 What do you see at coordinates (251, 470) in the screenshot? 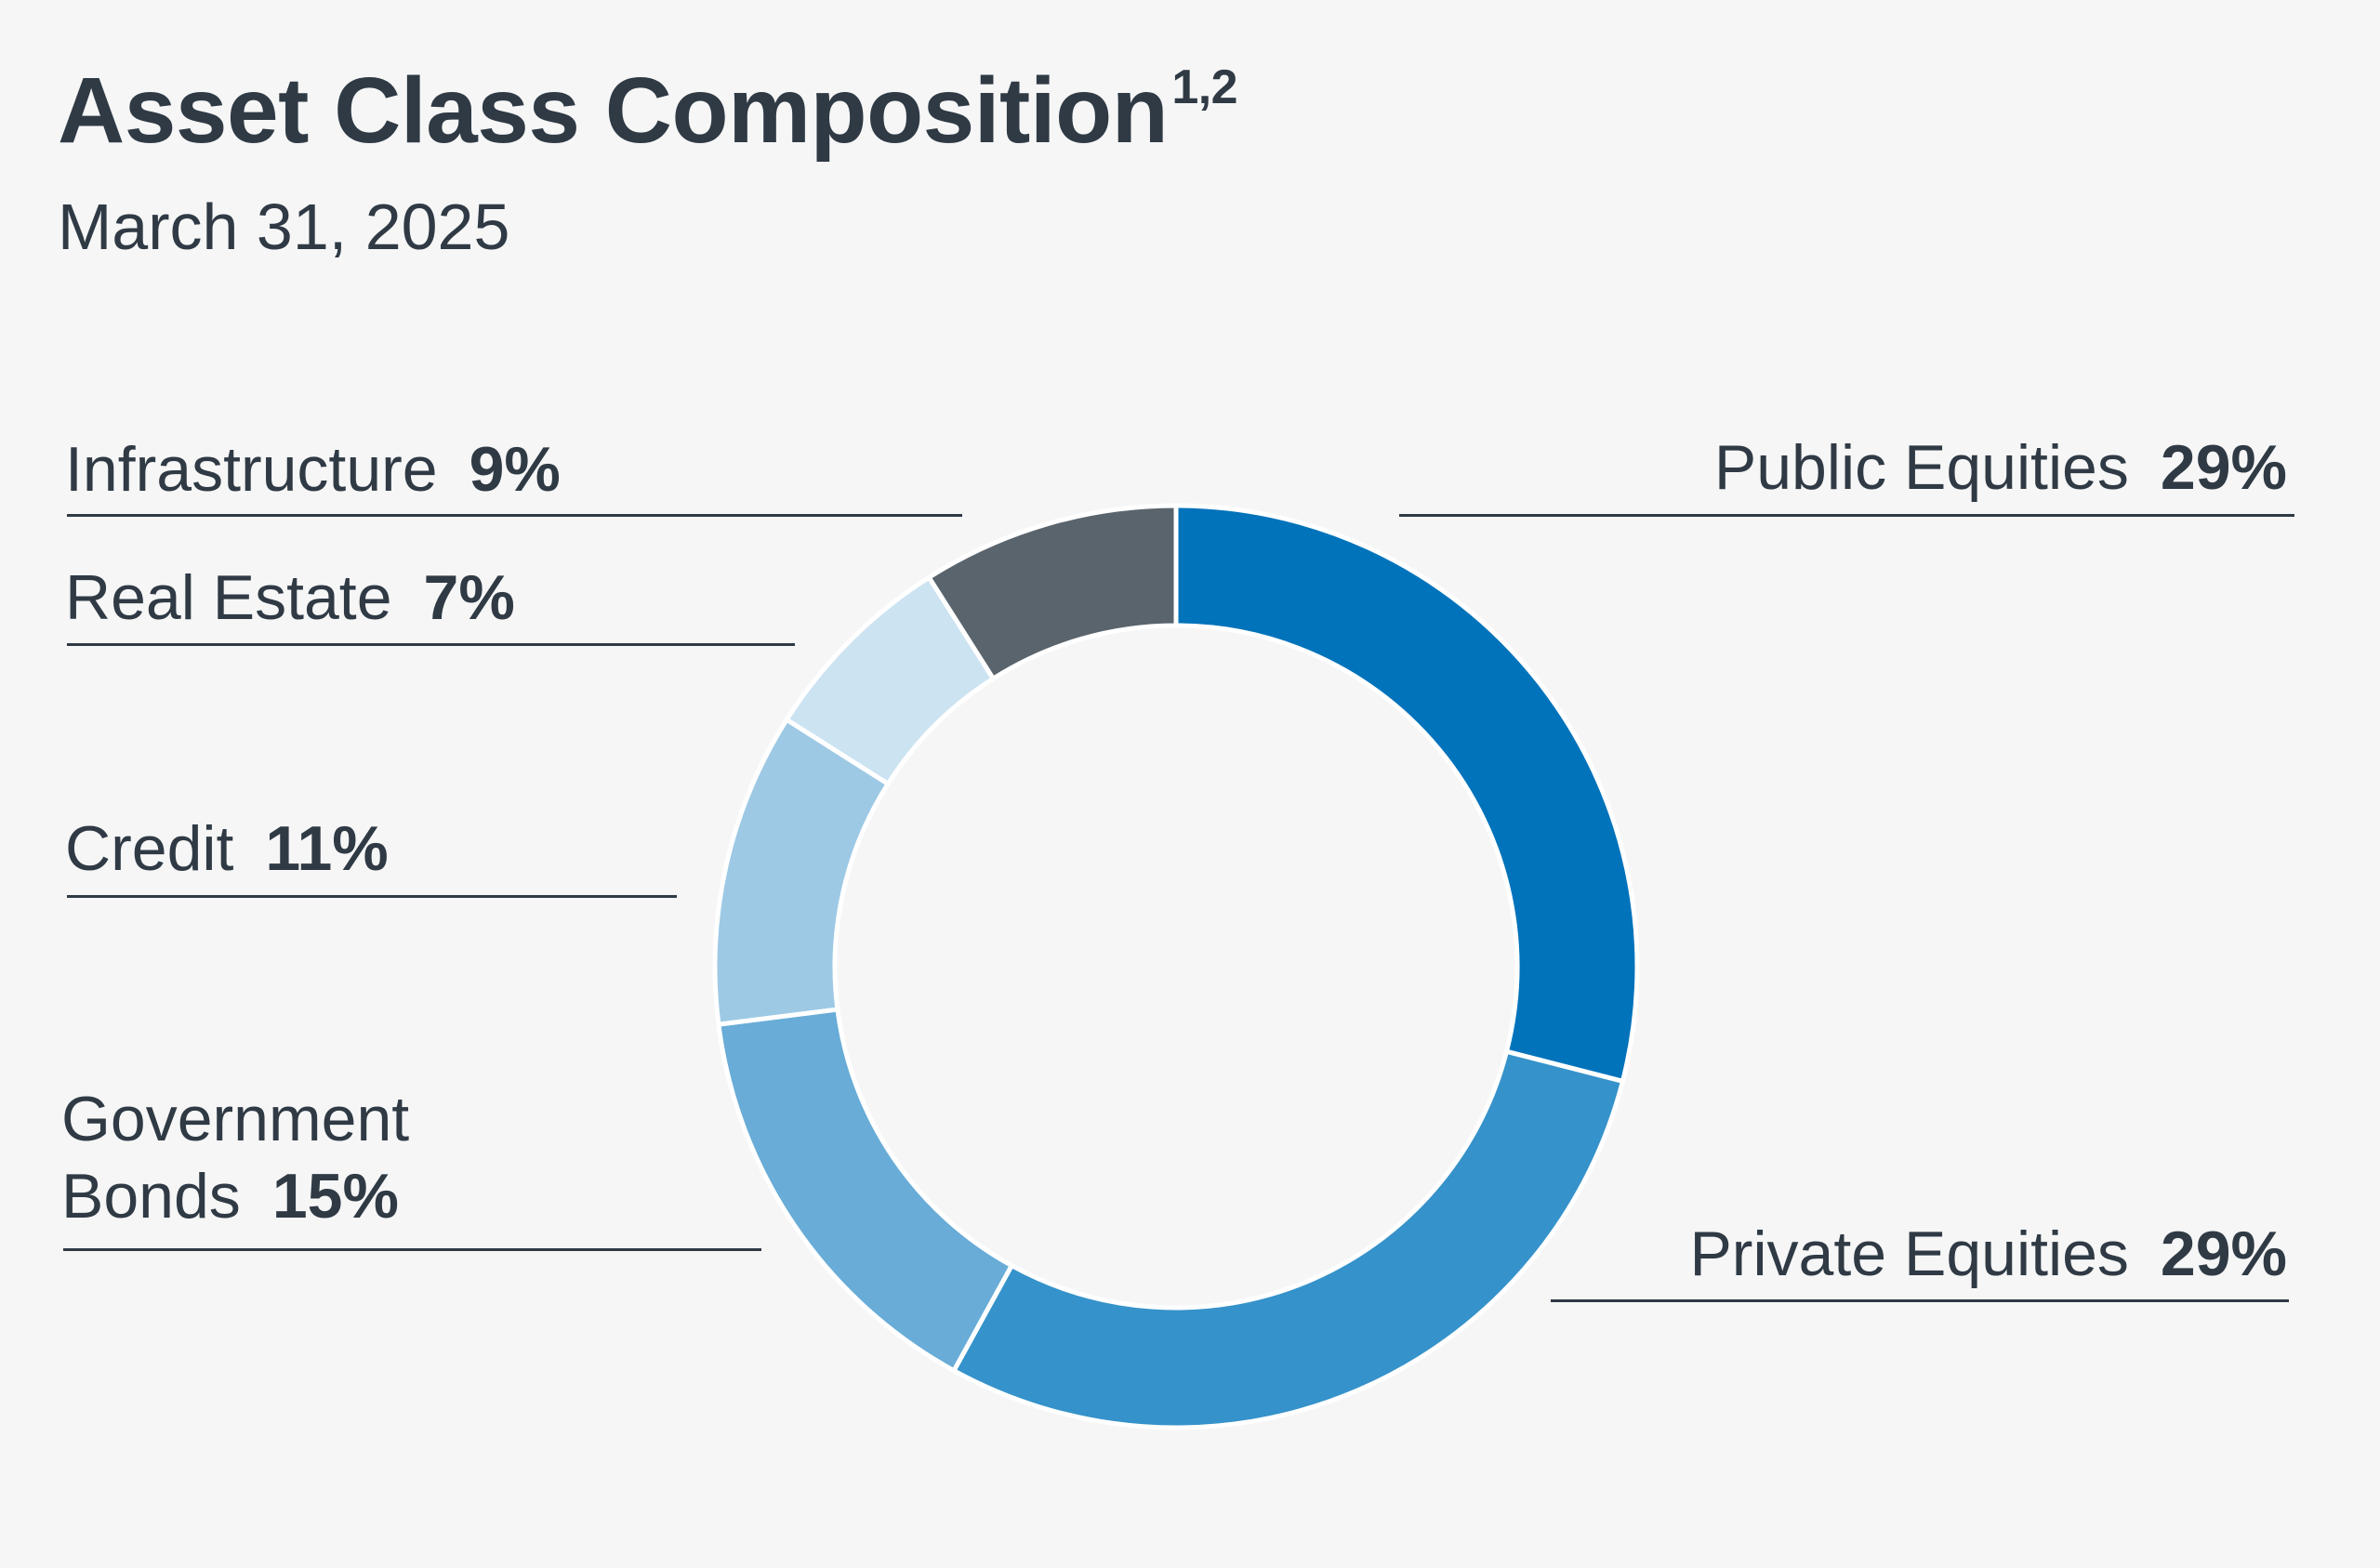
I see `label-name: Infrastructure` at bounding box center [251, 470].